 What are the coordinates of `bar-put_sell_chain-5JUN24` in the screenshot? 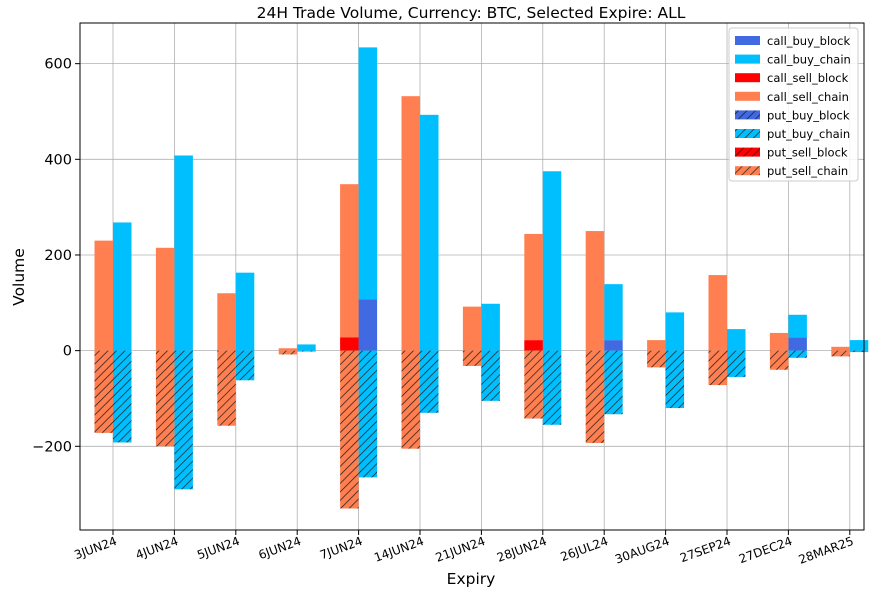 It's located at (226, 388).